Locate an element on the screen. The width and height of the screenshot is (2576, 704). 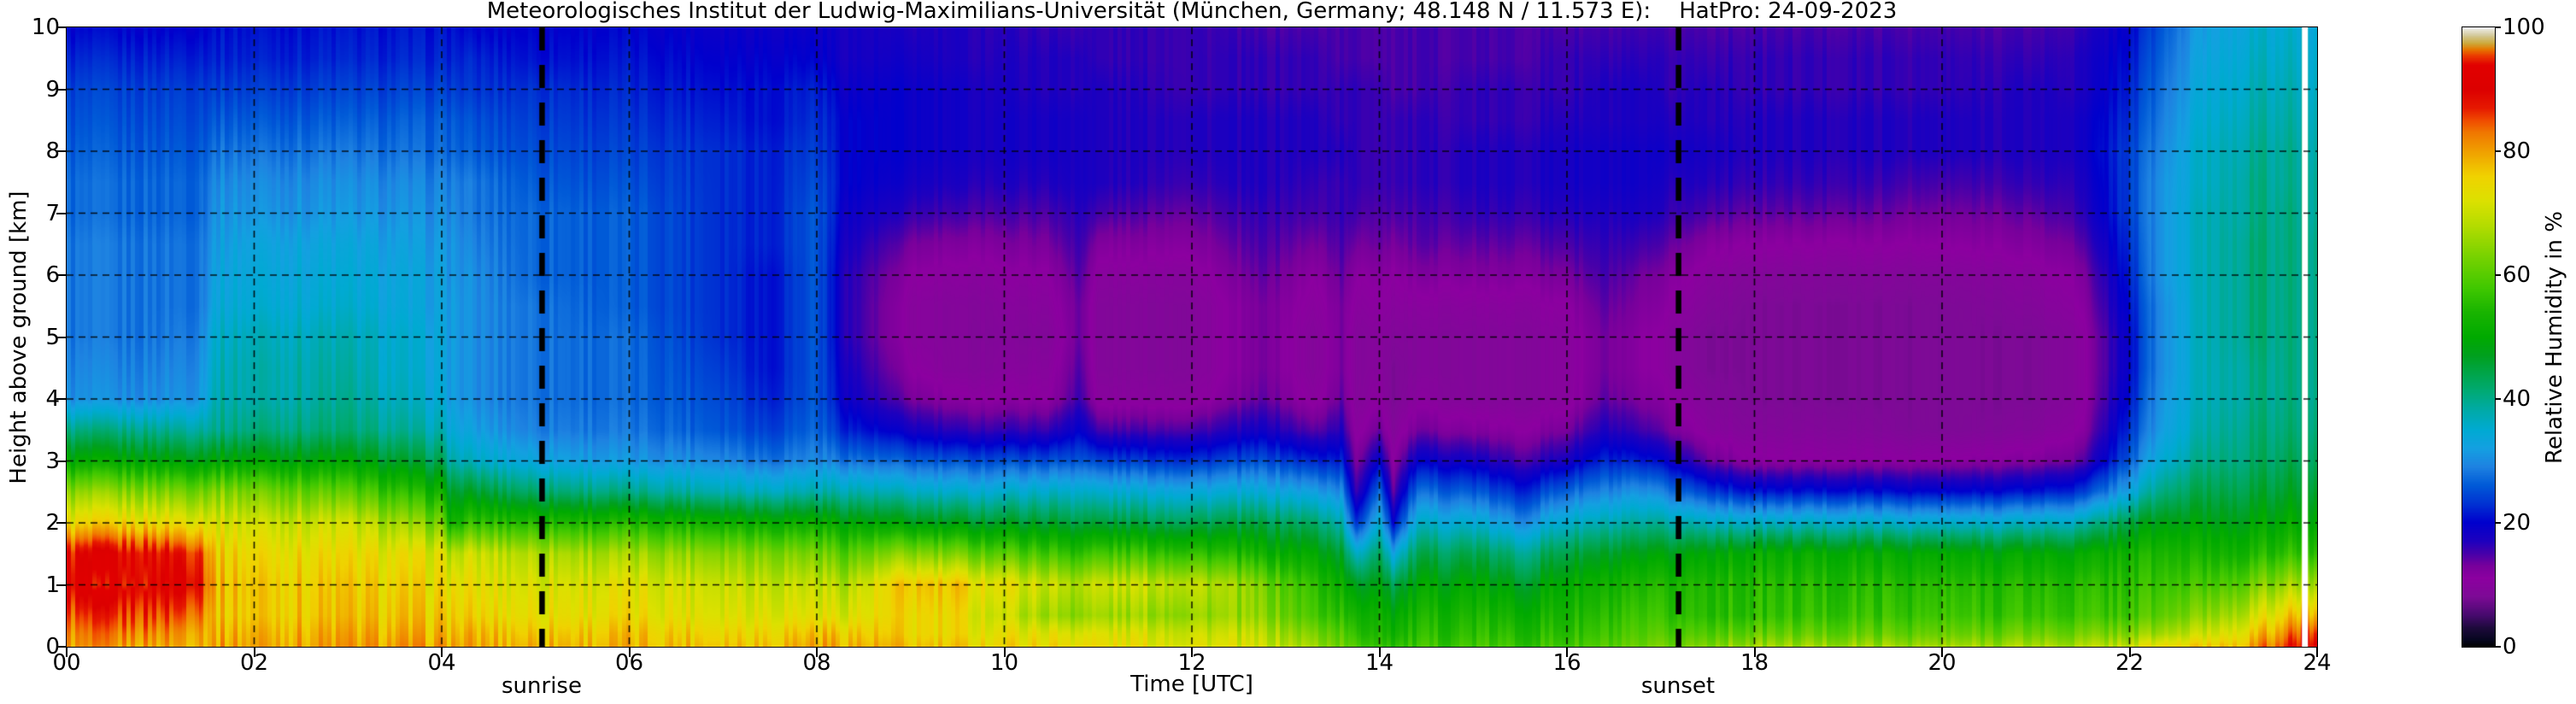
x-axis-label: Time [UTC] is located at coordinates (1191, 684).